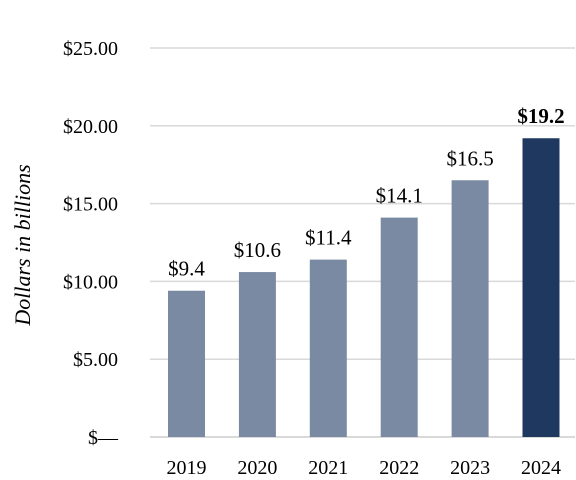 The width and height of the screenshot is (576, 480). Describe the element at coordinates (90, 127) in the screenshot. I see `y-tick-label: $20.00` at that location.